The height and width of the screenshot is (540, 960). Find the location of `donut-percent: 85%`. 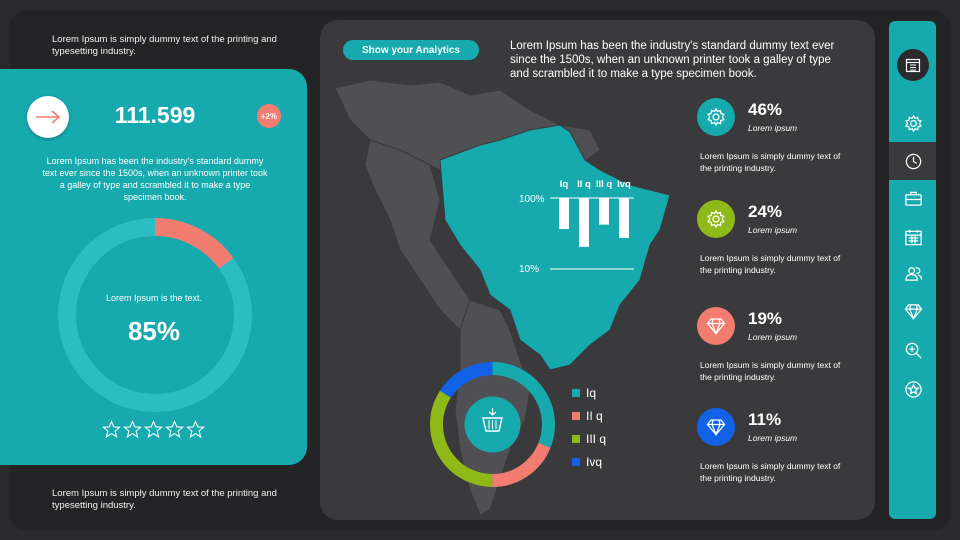

donut-percent: 85% is located at coordinates (154, 331).